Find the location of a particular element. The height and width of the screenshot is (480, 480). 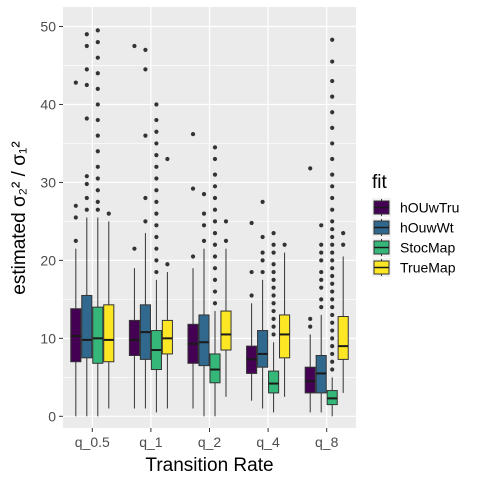

x-tick-label: q_8 is located at coordinates (327, 442).